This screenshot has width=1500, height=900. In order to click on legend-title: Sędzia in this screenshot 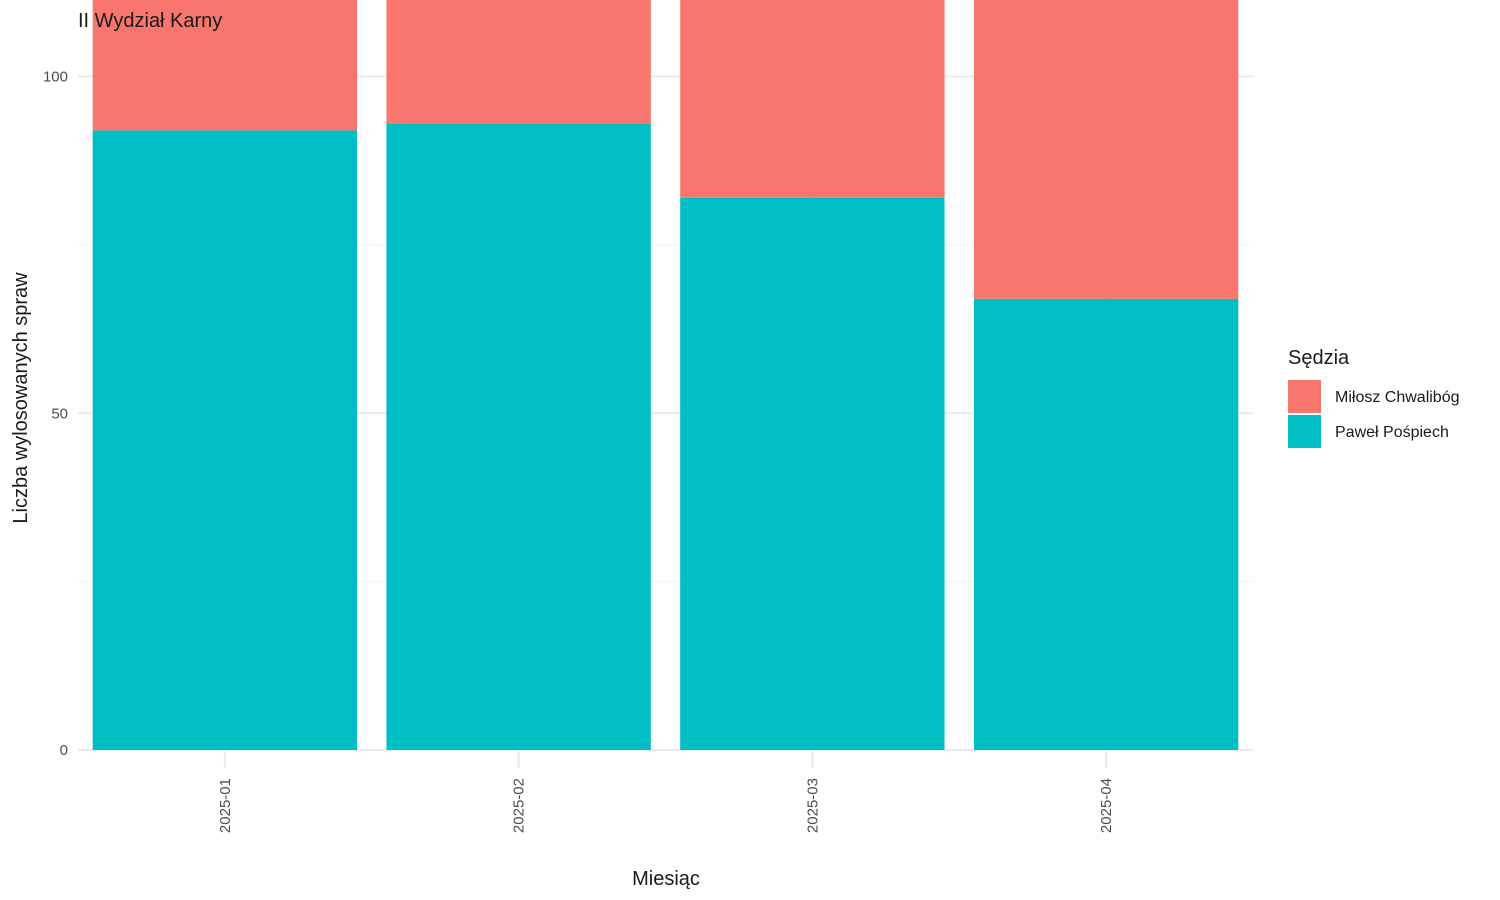, I will do `click(1319, 358)`.